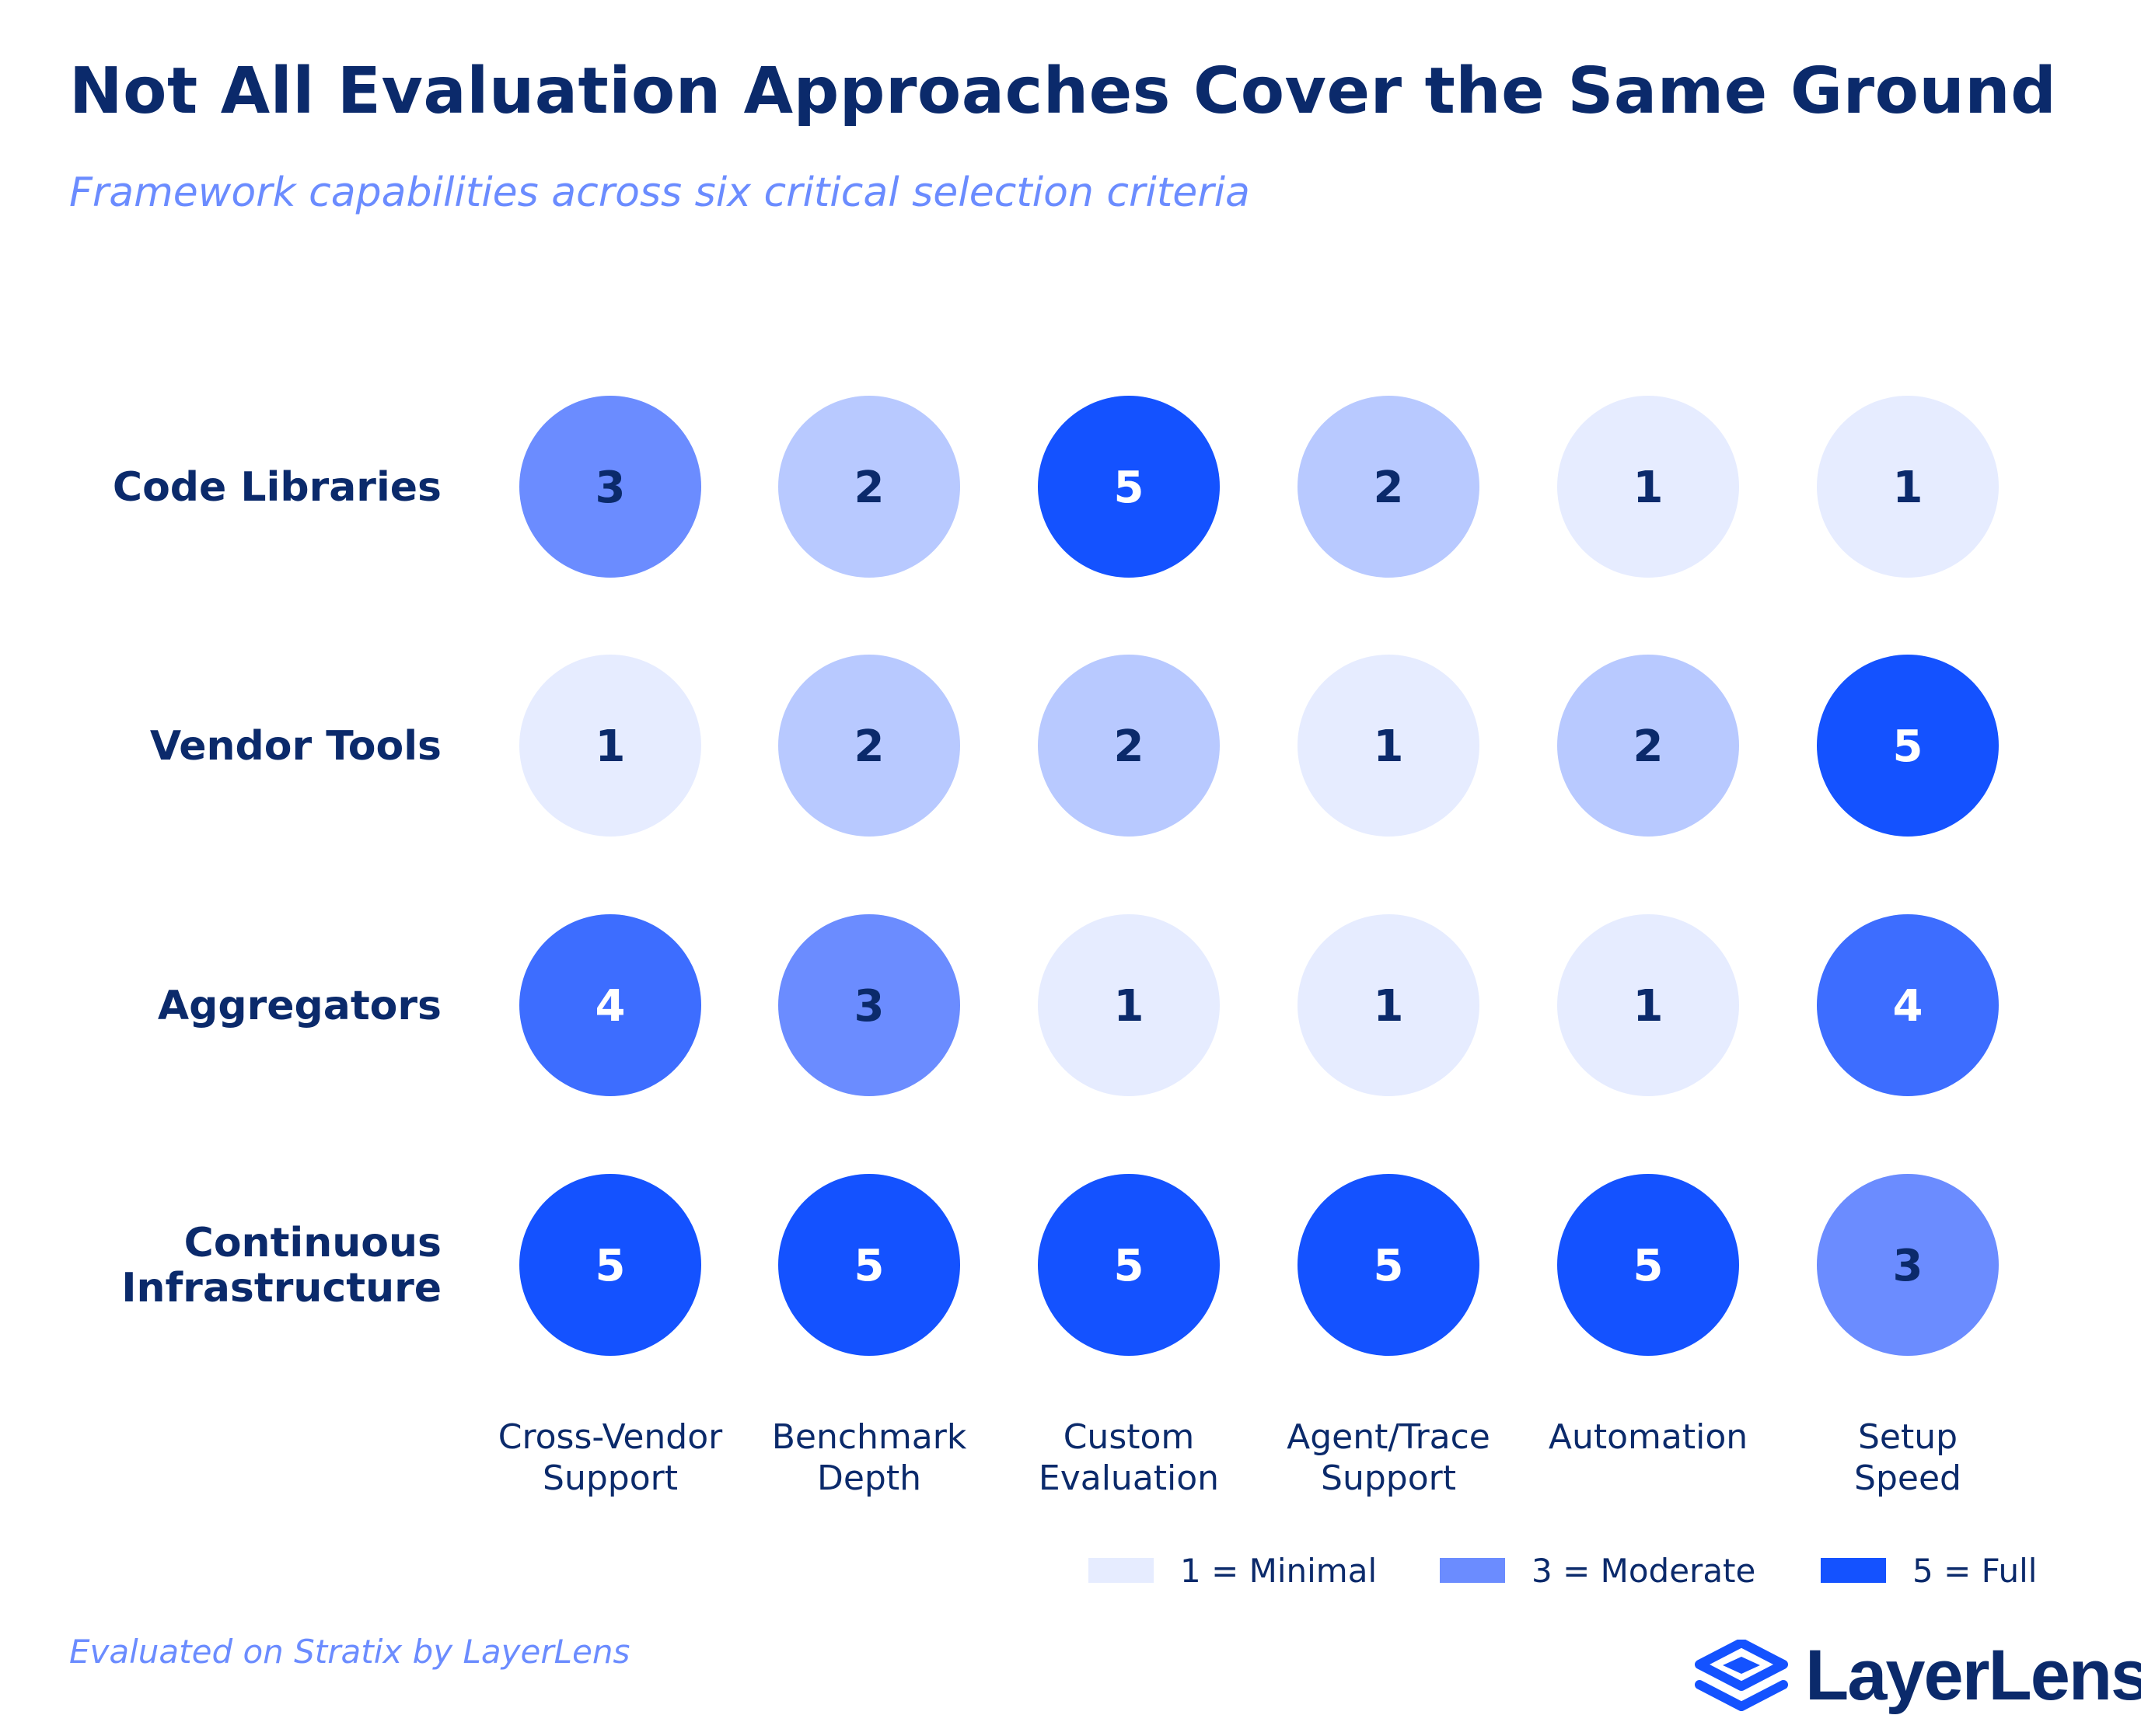 Image resolution: width=2141 pixels, height=1736 pixels. Describe the element at coordinates (296, 746) in the screenshot. I see `row-label: Vendor Tools` at that location.